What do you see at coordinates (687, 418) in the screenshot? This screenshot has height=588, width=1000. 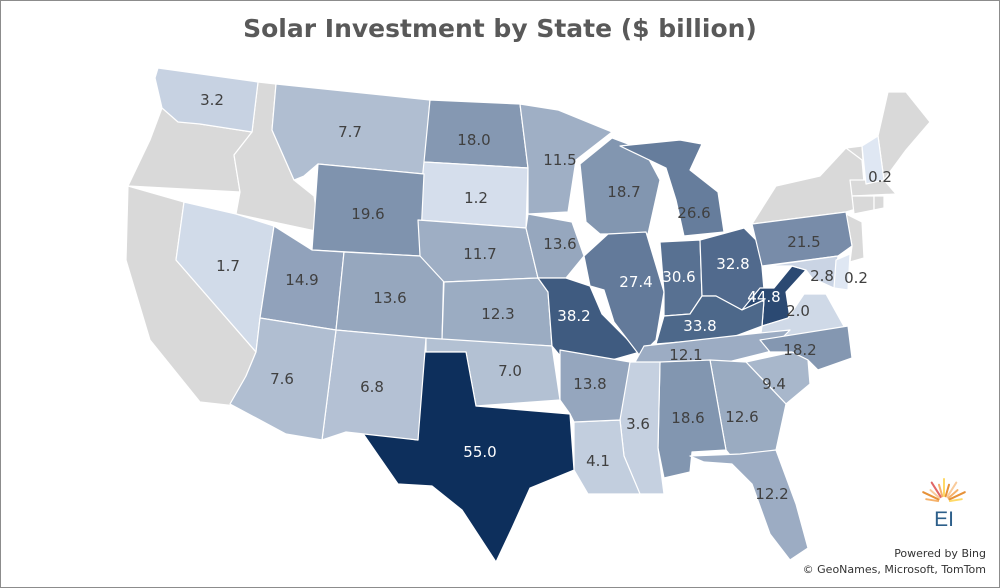 I see `value-label-alabama: 18.6` at bounding box center [687, 418].